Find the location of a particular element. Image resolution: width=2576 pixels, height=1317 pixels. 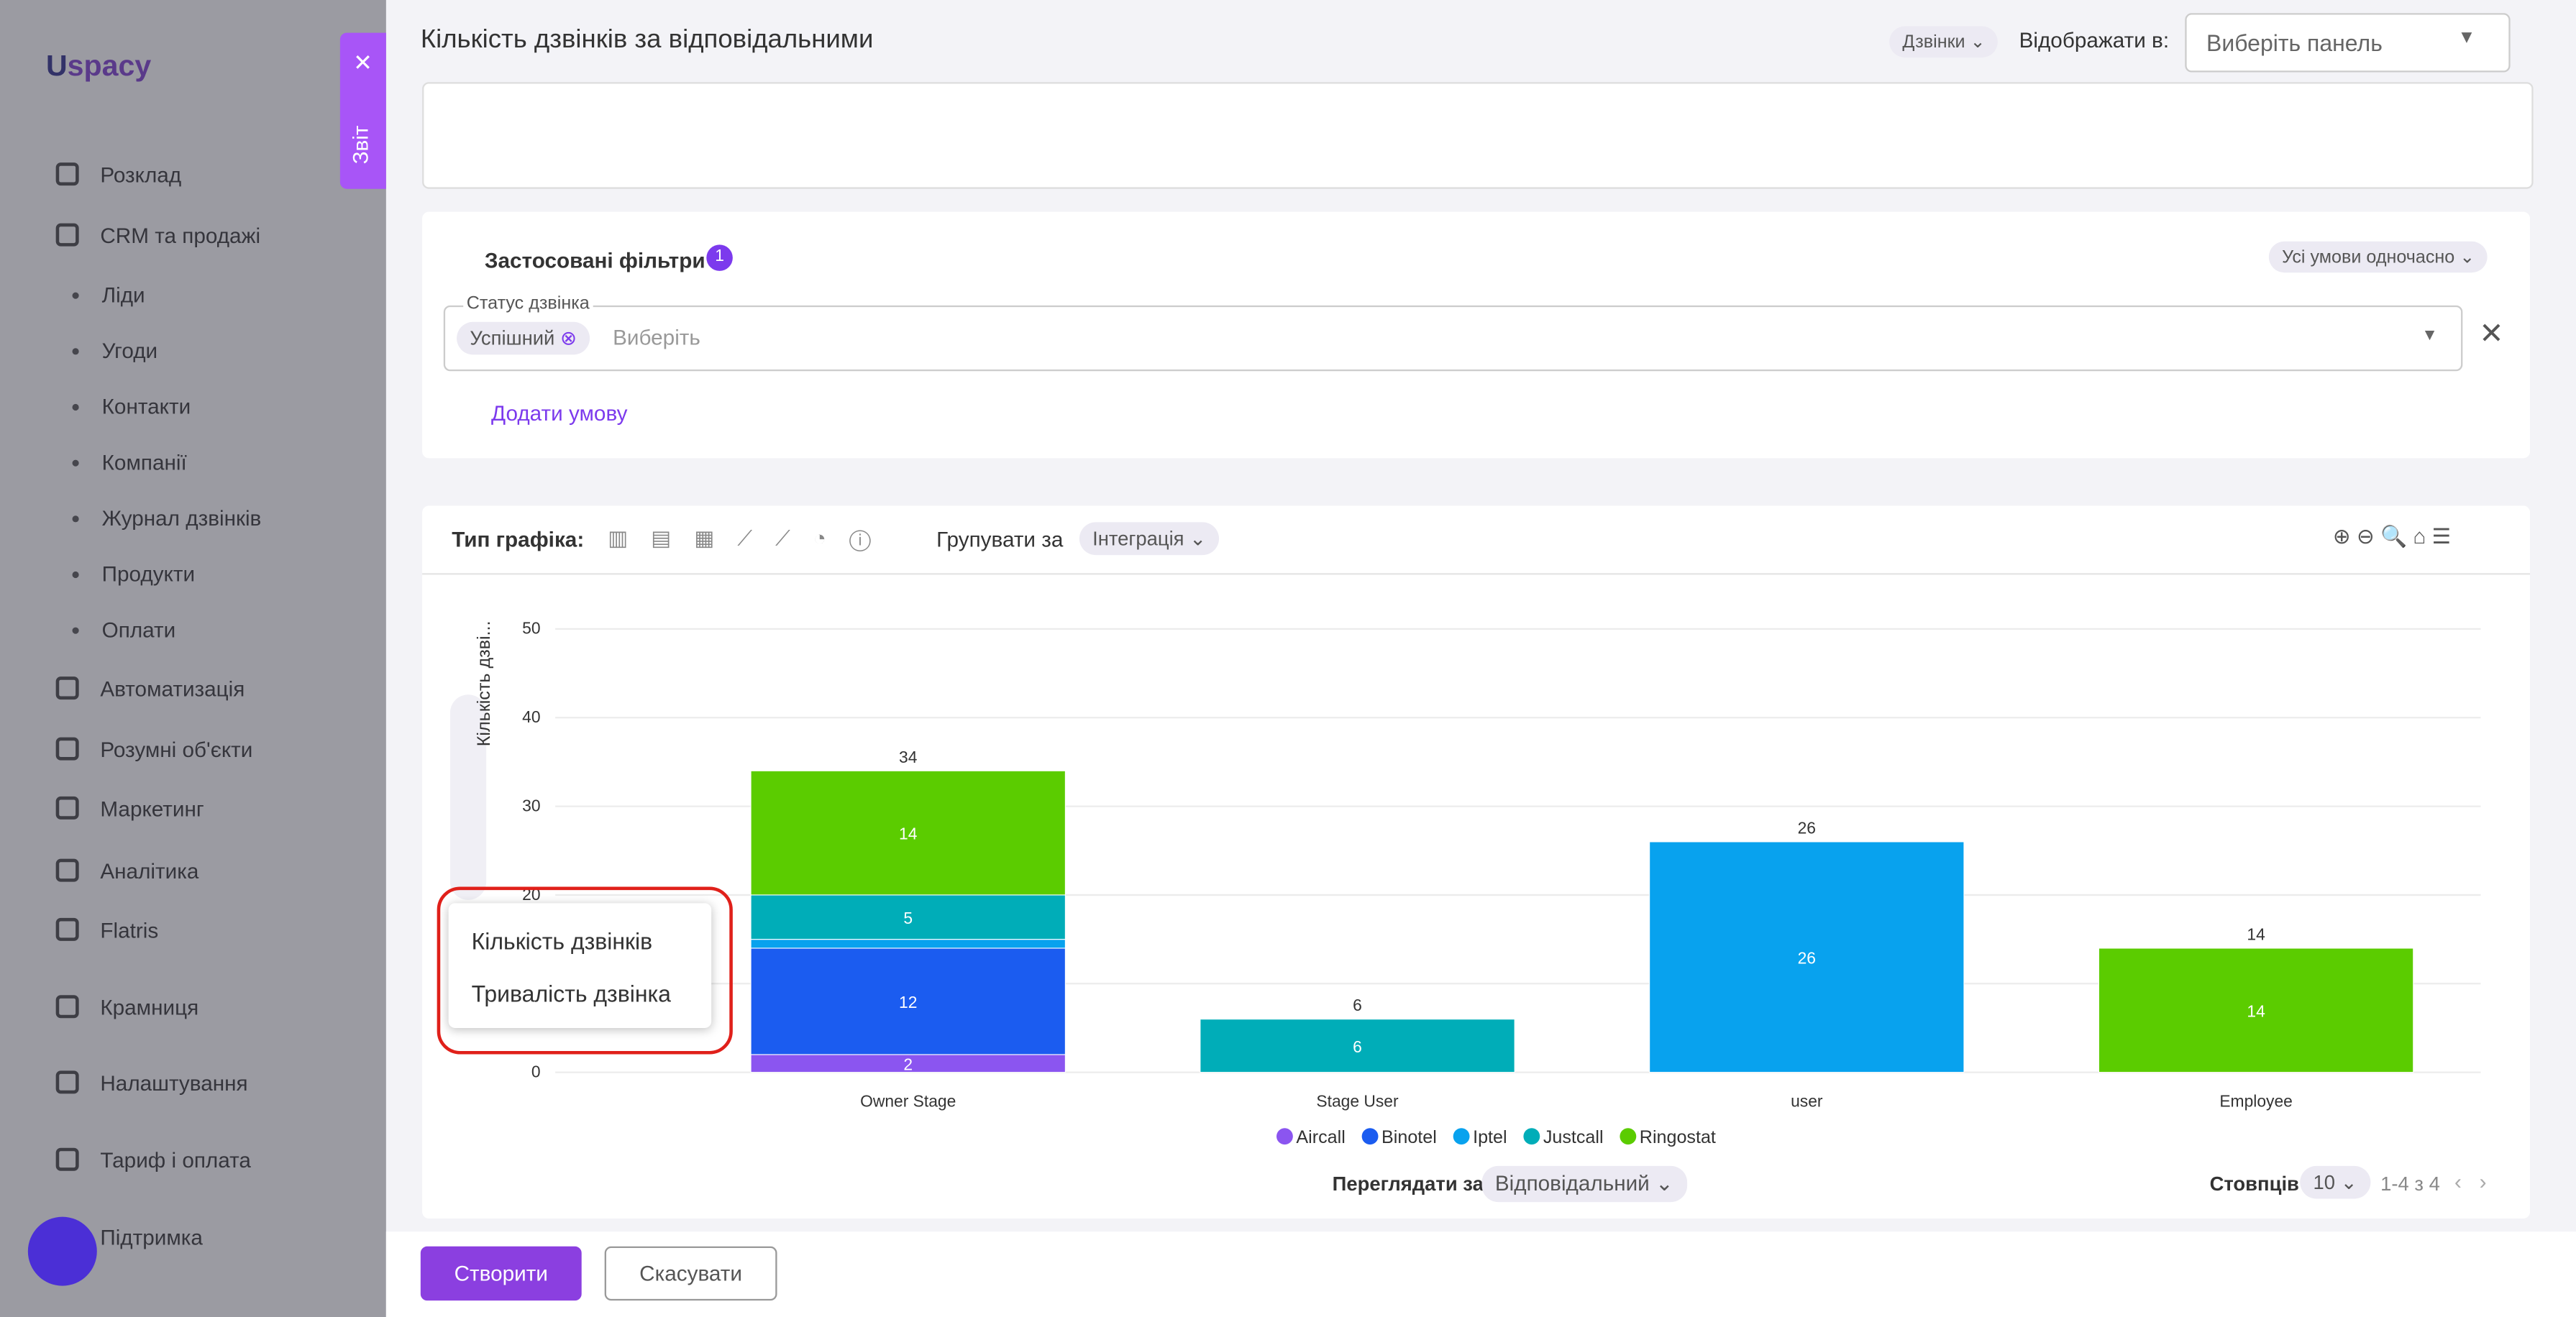

display-label: Відображати в: is located at coordinates (2094, 40).